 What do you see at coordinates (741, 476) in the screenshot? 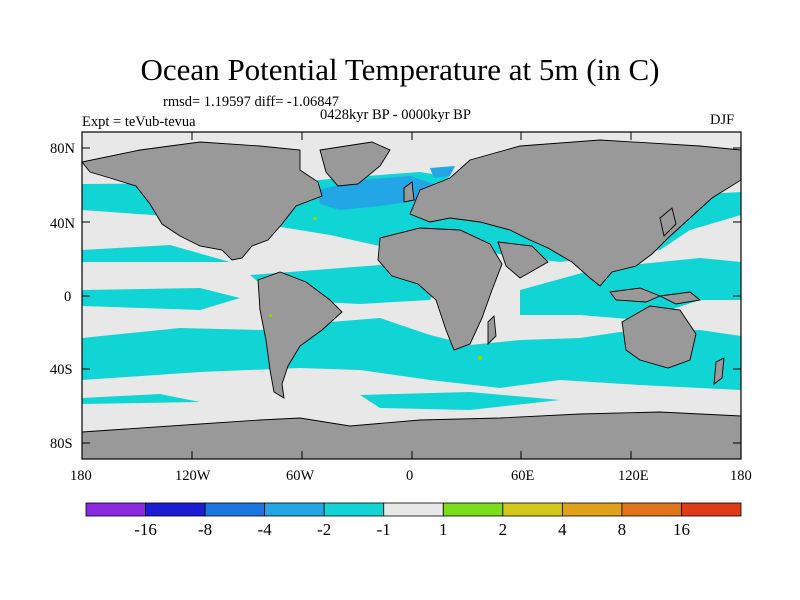
I see `lon-tick-180e: 180` at bounding box center [741, 476].